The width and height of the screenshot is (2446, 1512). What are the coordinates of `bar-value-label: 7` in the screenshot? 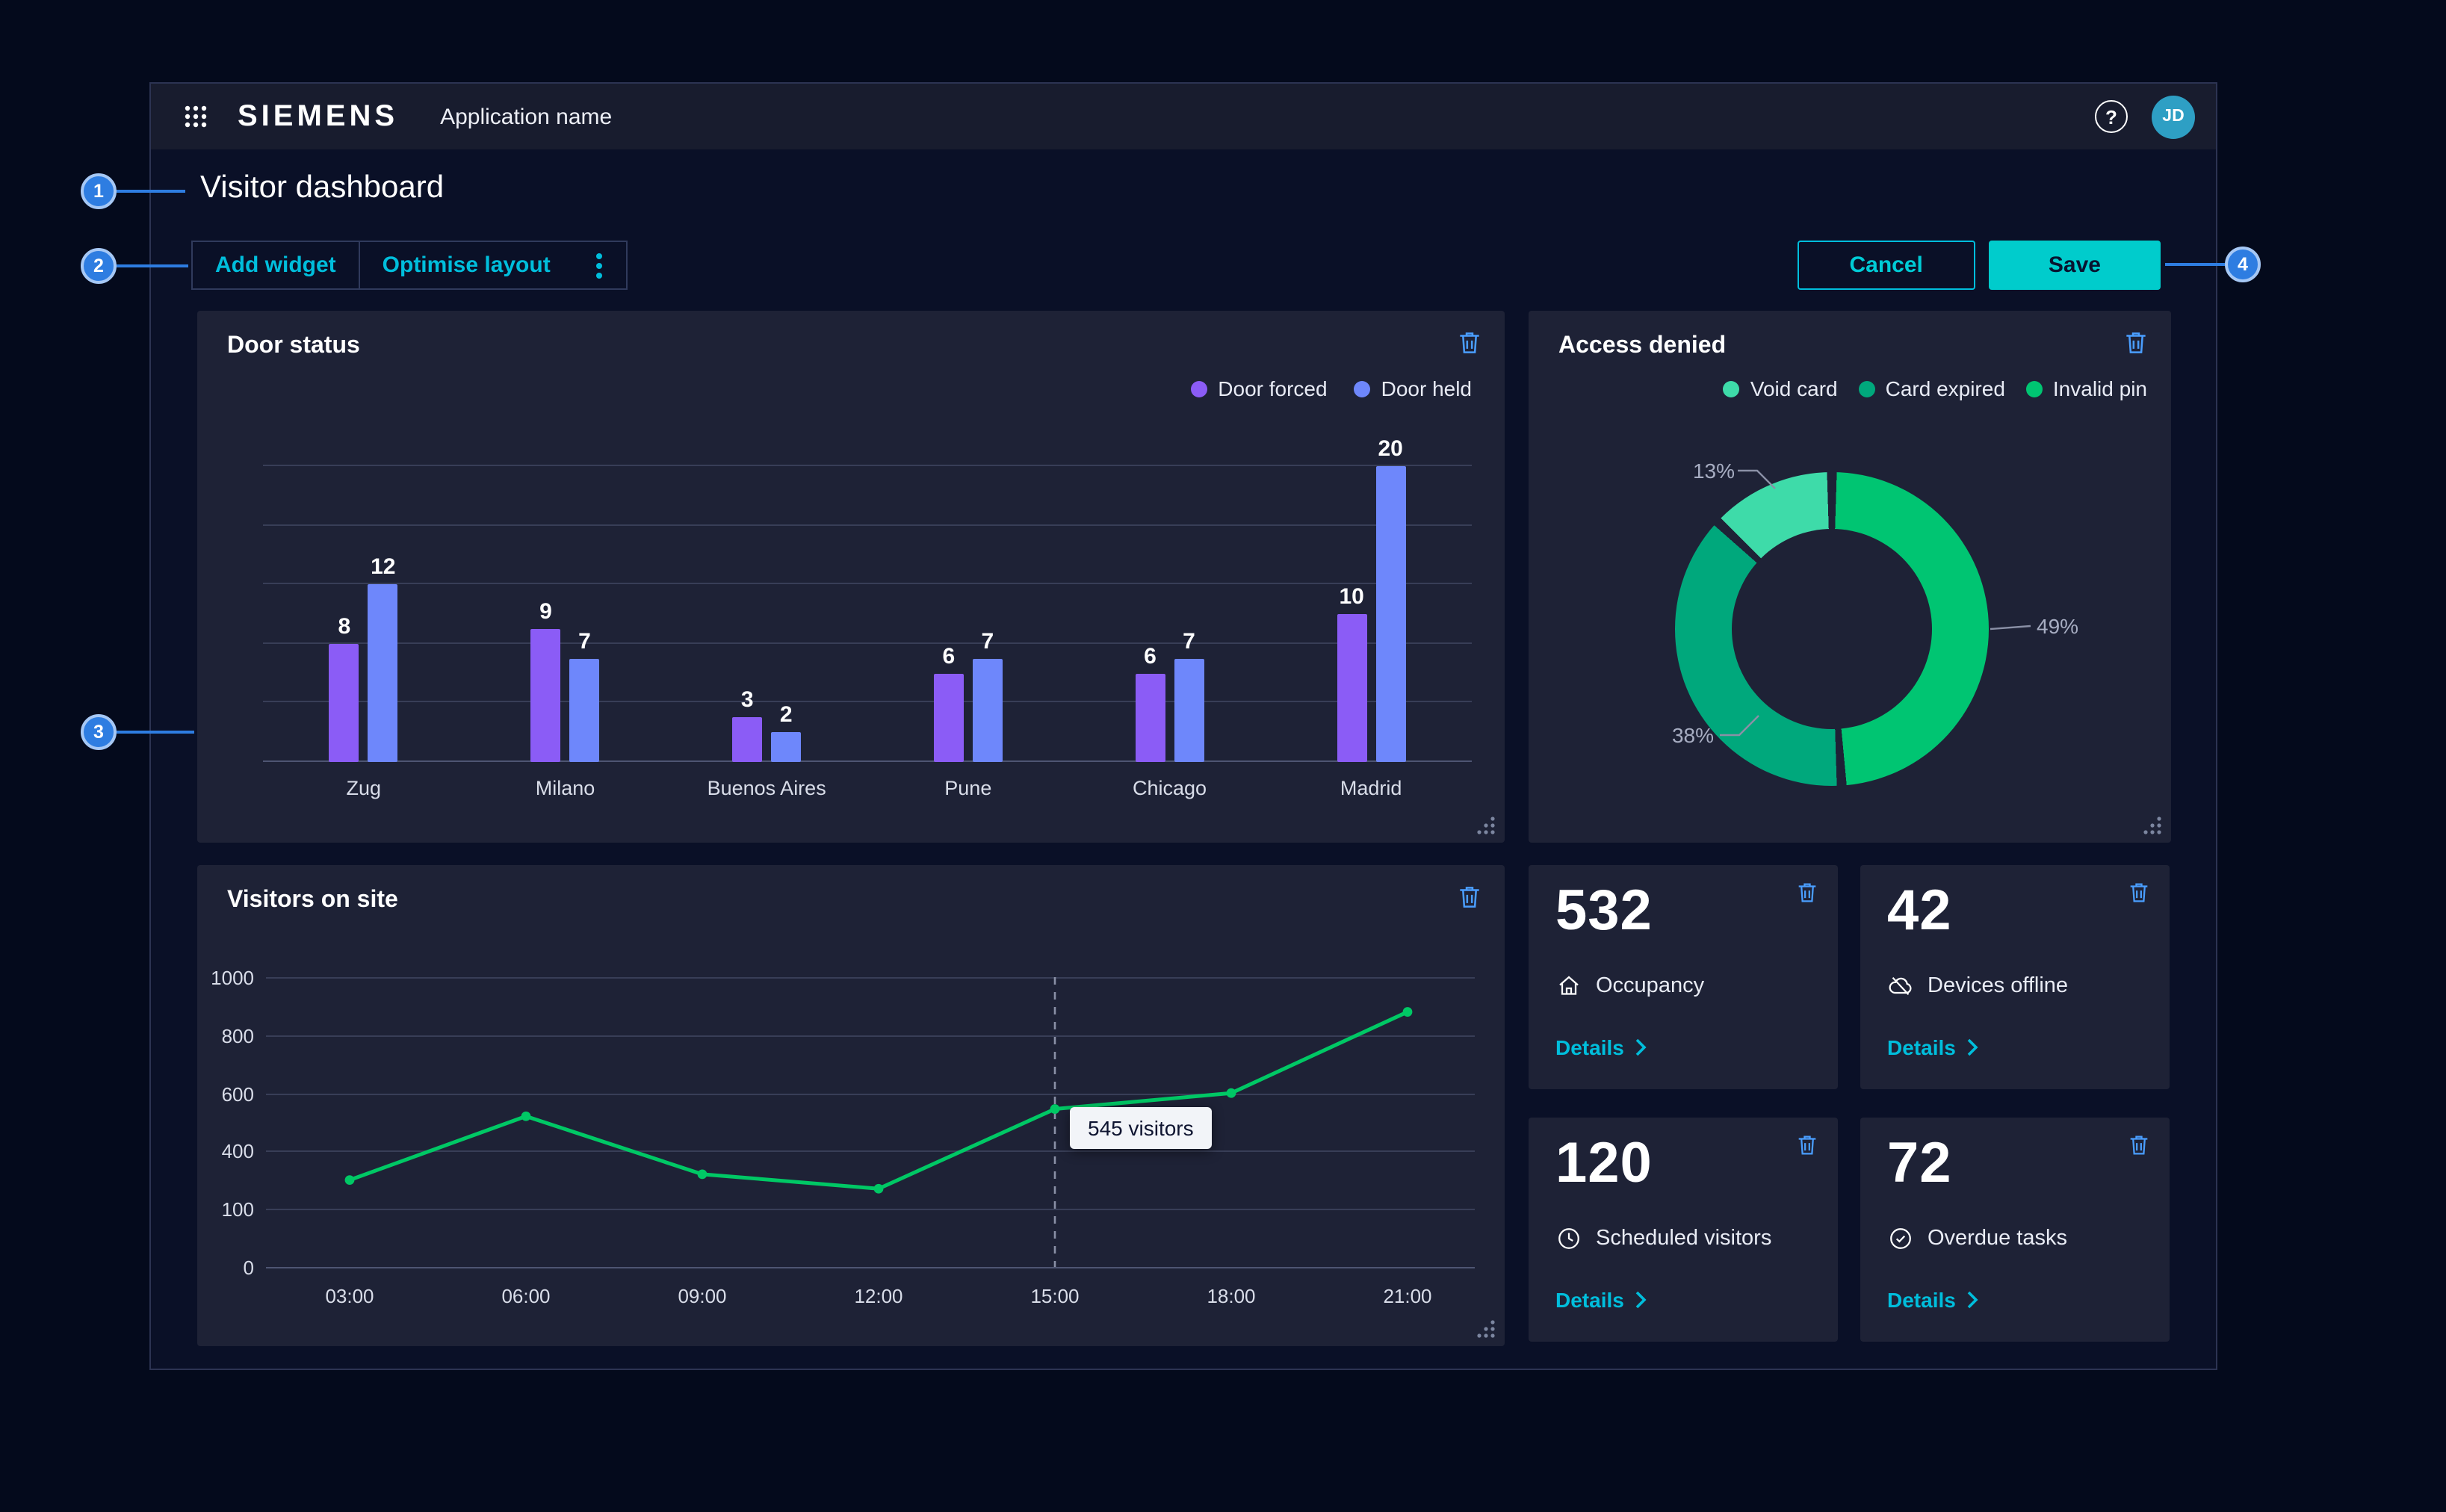 It's located at (988, 641).